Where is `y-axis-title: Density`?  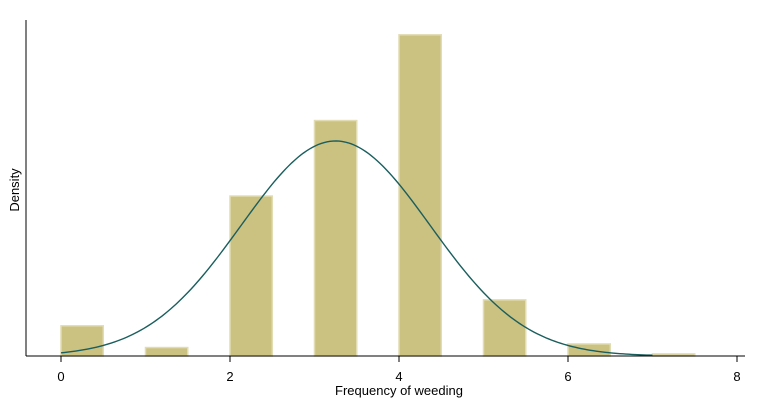 y-axis-title: Density is located at coordinates (14, 190).